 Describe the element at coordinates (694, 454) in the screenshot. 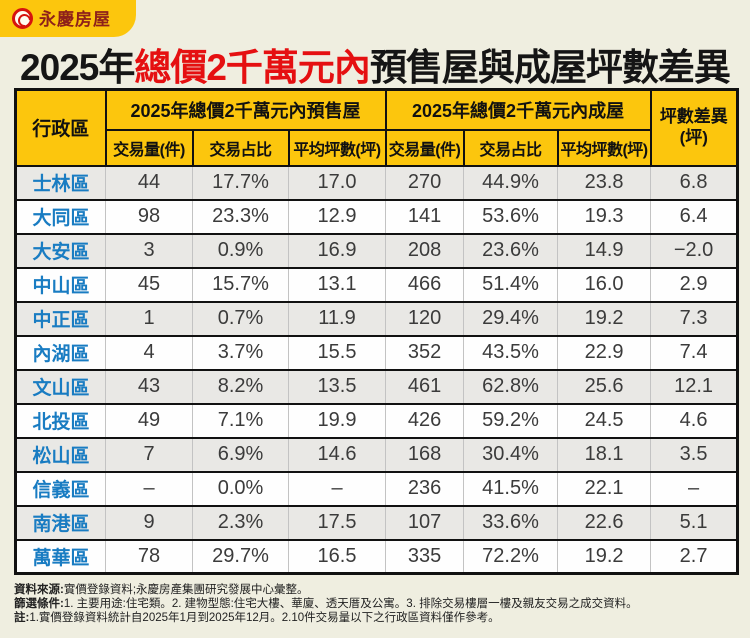

I see `cell: 3.5` at that location.